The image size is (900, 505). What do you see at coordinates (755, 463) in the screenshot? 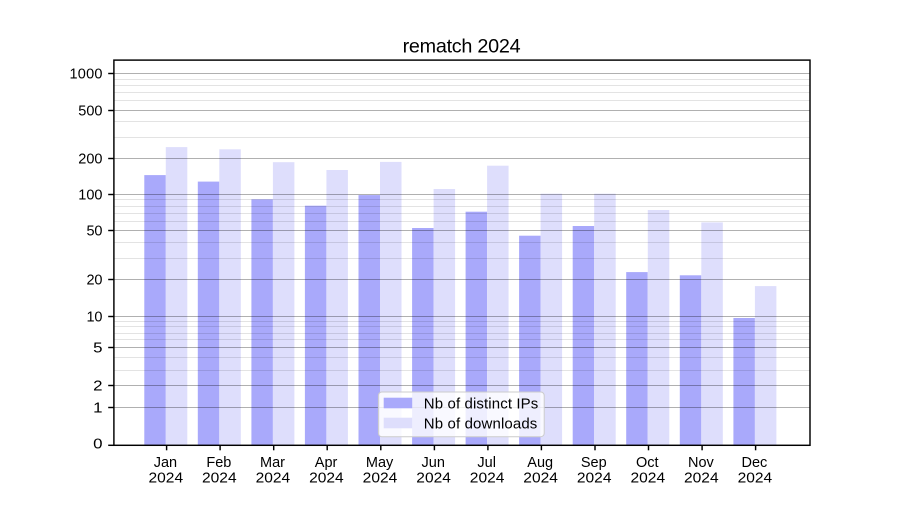
I see `svg-text: Dec` at bounding box center [755, 463].